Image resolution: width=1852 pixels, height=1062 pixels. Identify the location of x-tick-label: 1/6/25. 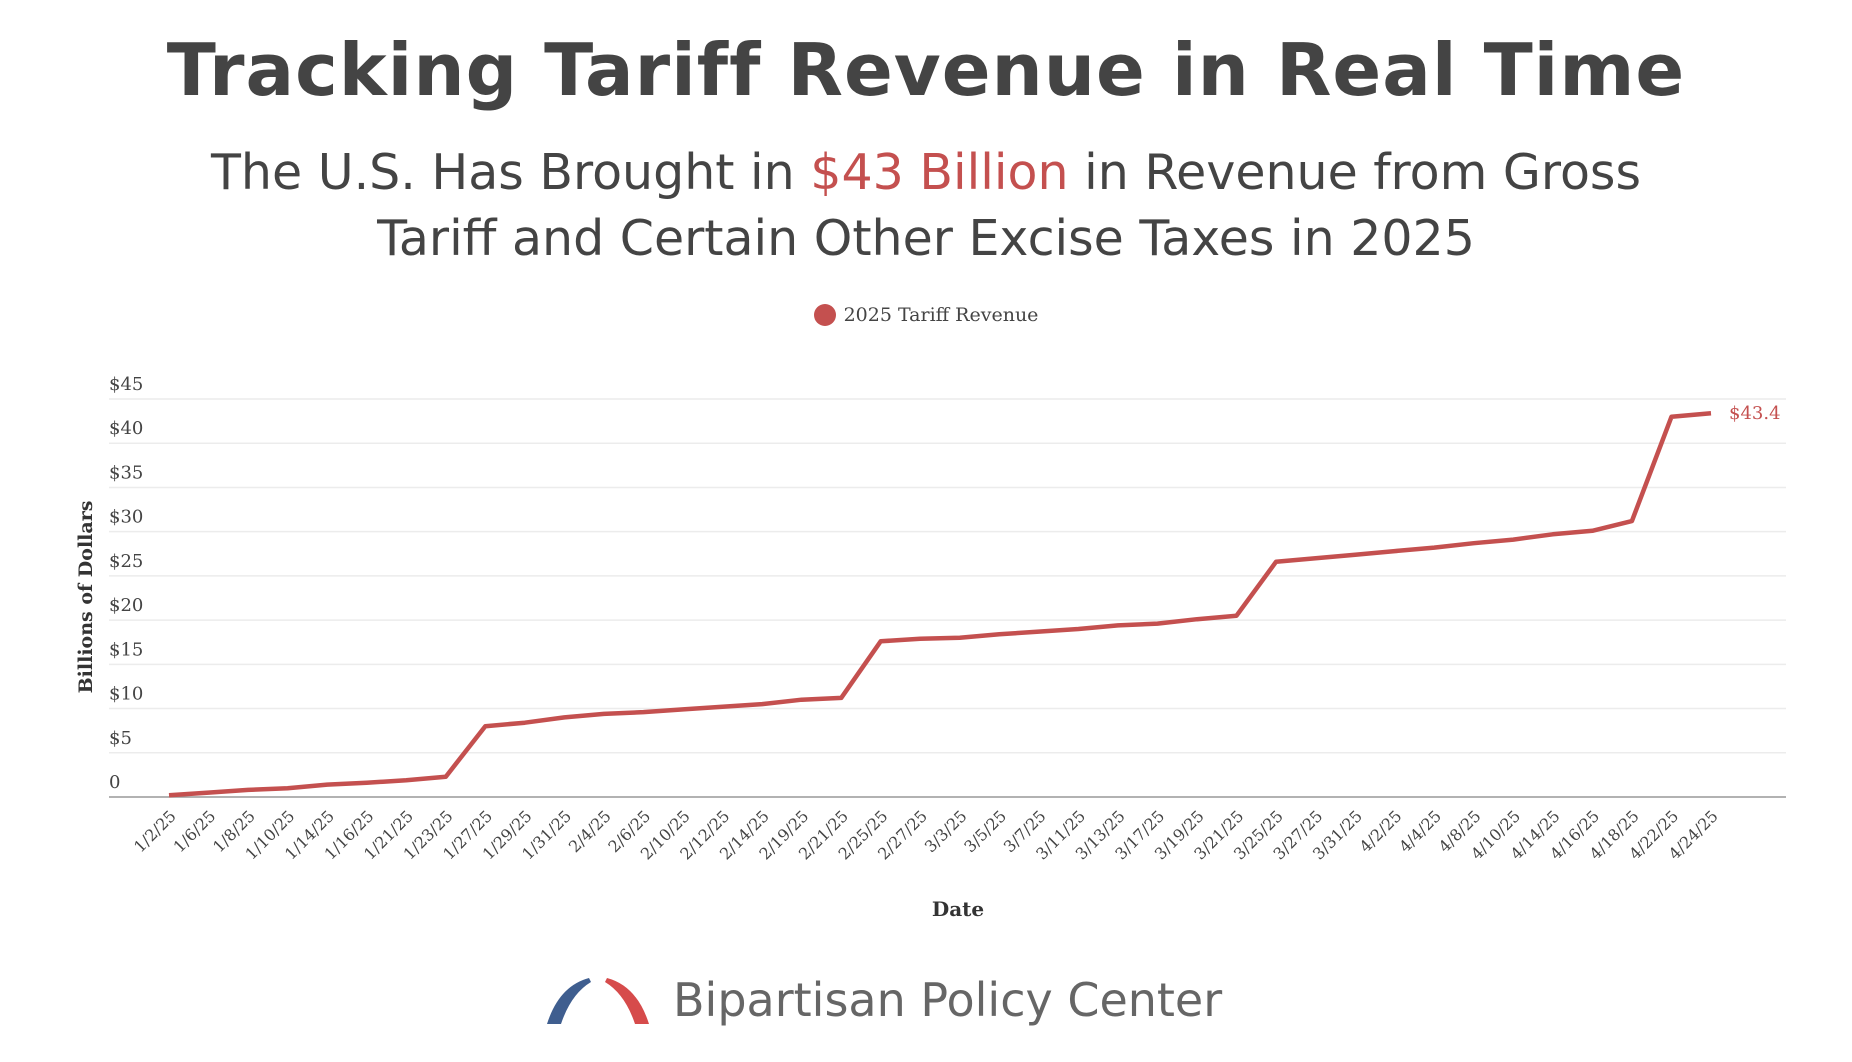
(195, 831).